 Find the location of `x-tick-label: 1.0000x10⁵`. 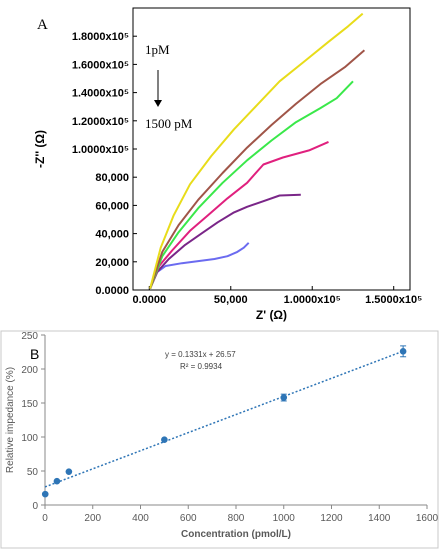

x-tick-label: 1.0000x10⁵ is located at coordinates (312, 300).